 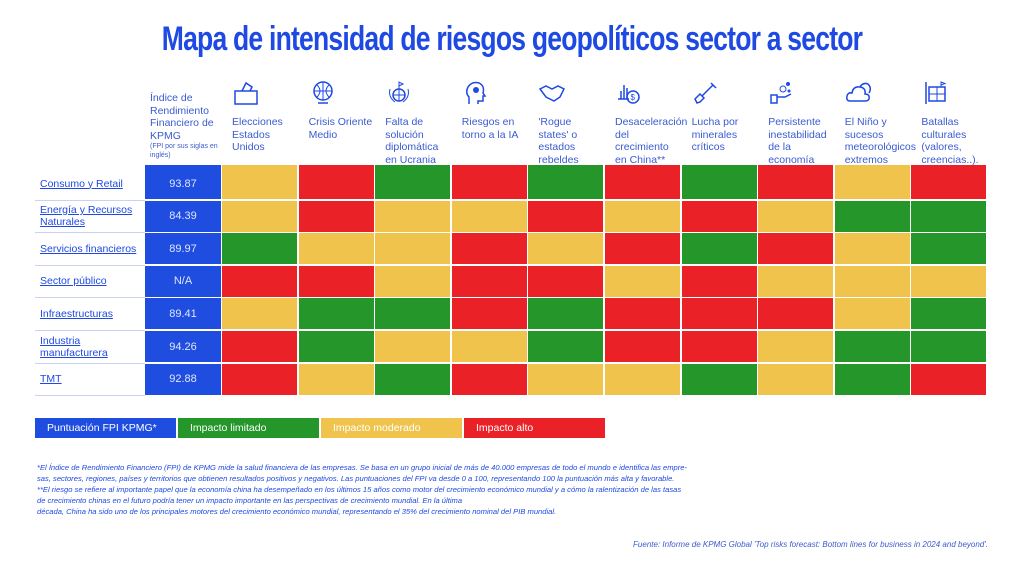 What do you see at coordinates (336, 122) in the screenshot?
I see `column-header: Crisis Oriente Medio` at bounding box center [336, 122].